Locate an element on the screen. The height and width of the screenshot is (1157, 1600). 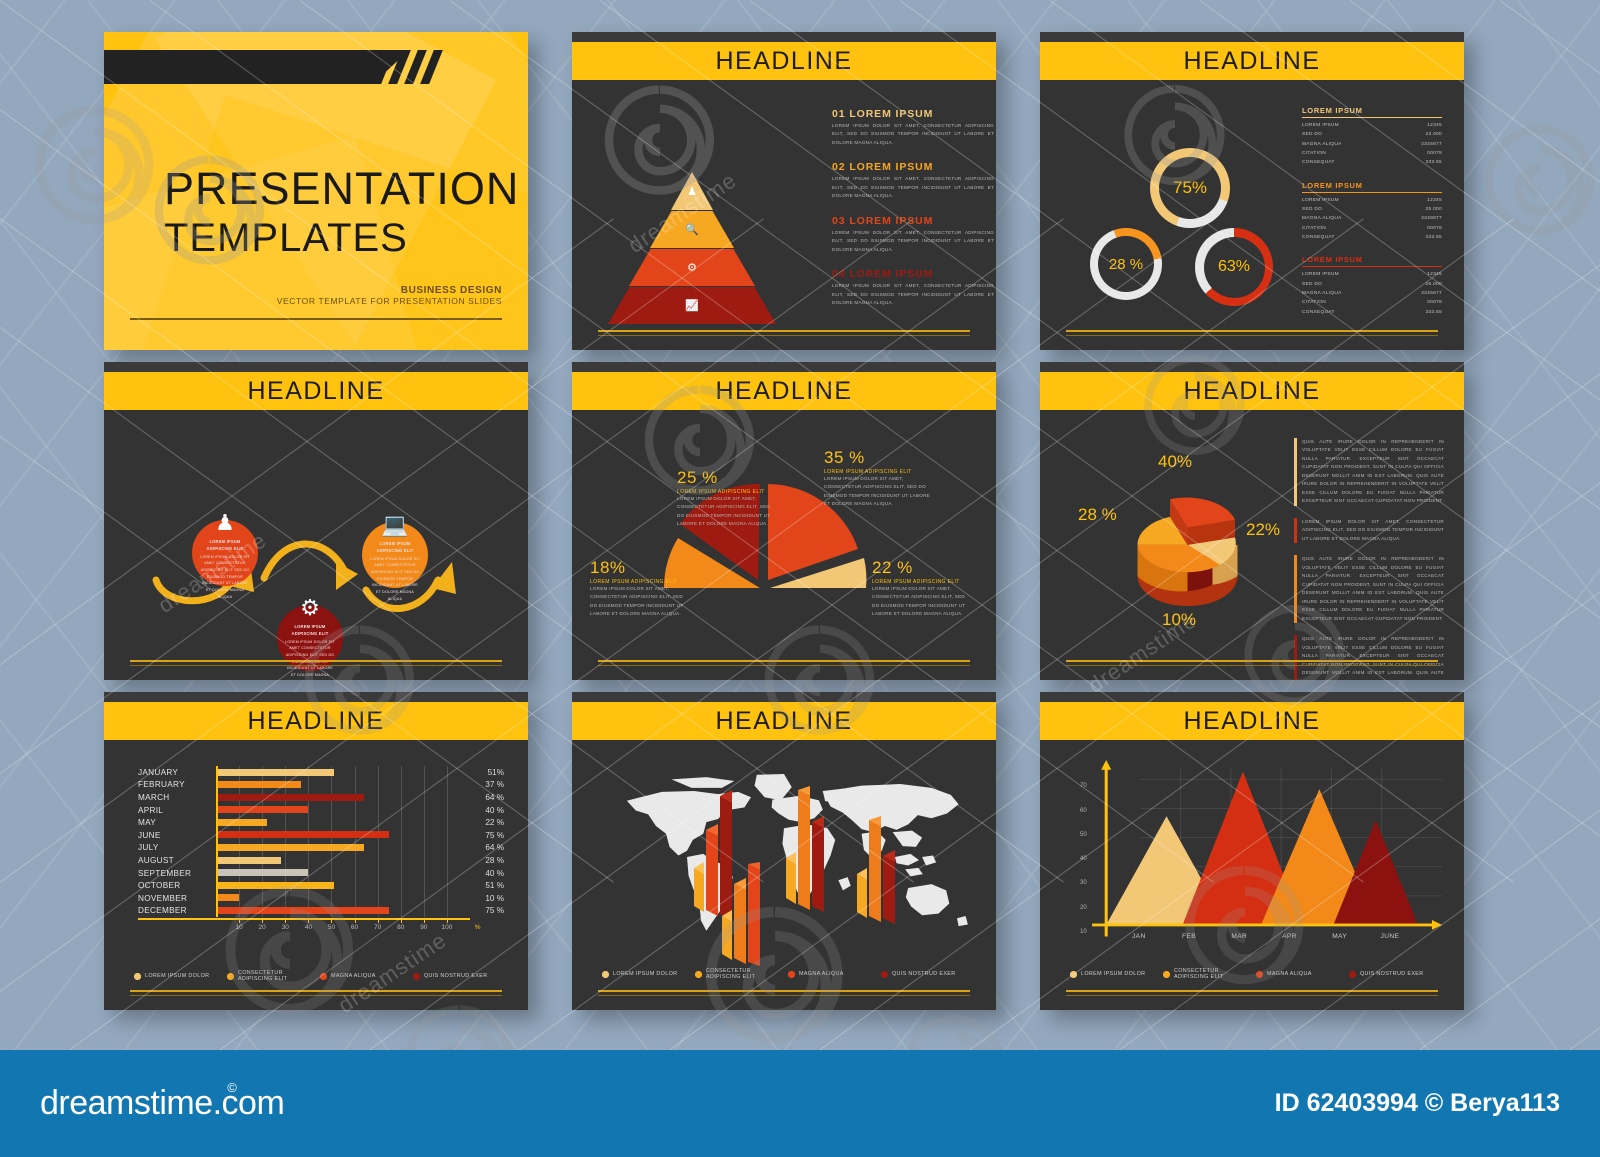
accent-bar is located at coordinates (1295, 589).